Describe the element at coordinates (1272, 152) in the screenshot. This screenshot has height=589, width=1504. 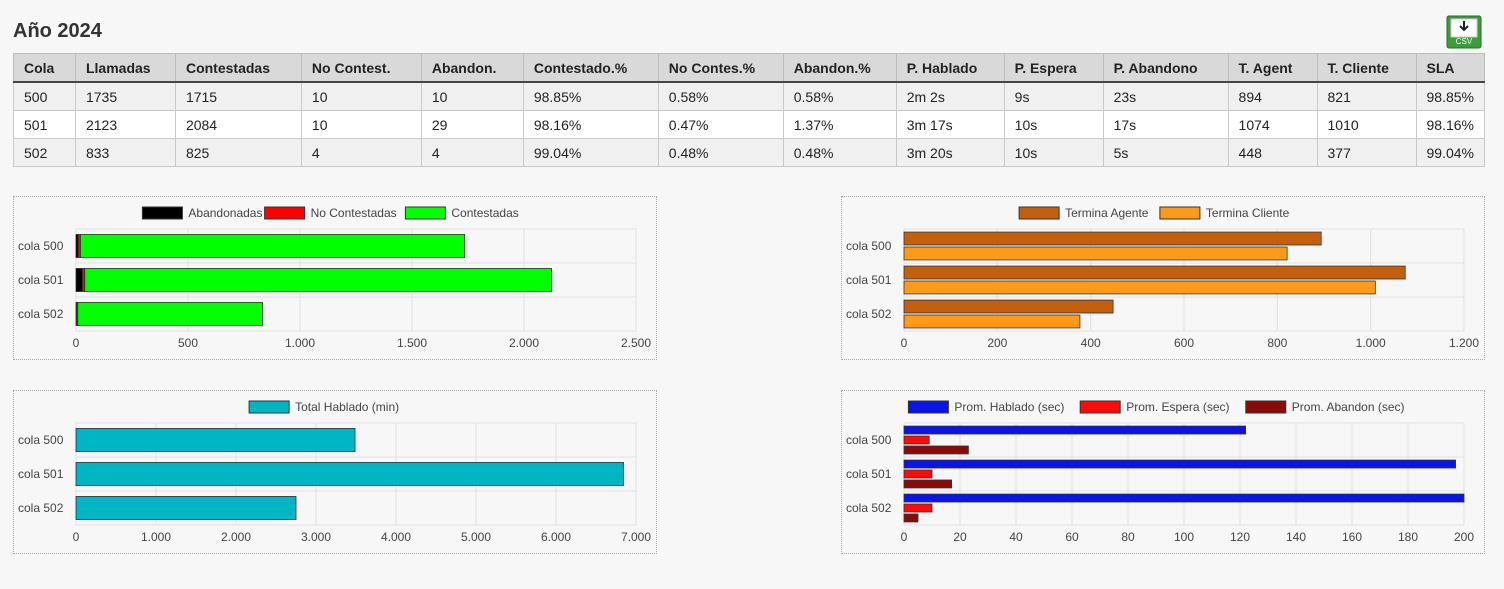
I see `table-cell: 448` at that location.